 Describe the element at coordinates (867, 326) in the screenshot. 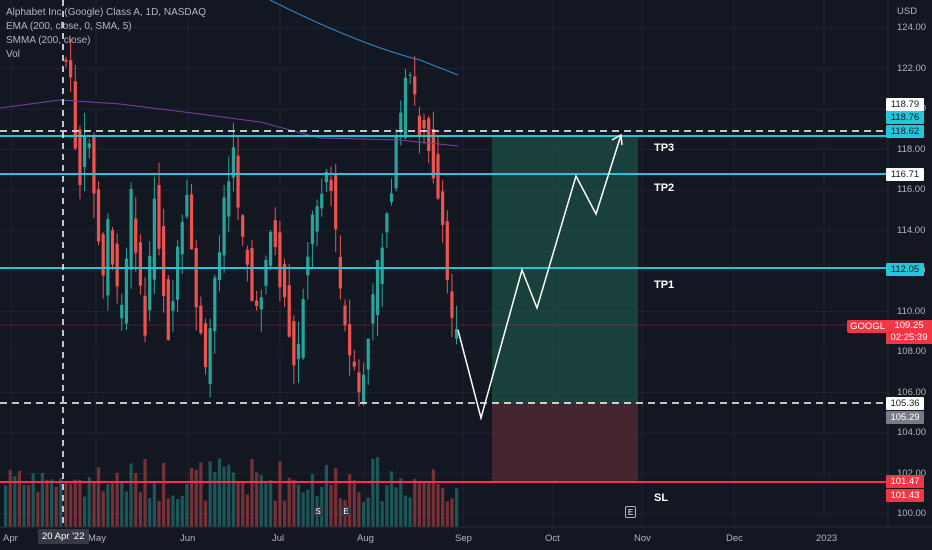

I see `symbol-badge: GOOGL` at that location.